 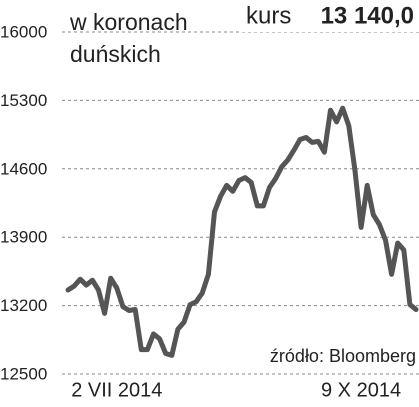 What do you see at coordinates (23, 31) in the screenshot?
I see `y-tick-label: 16000` at bounding box center [23, 31].